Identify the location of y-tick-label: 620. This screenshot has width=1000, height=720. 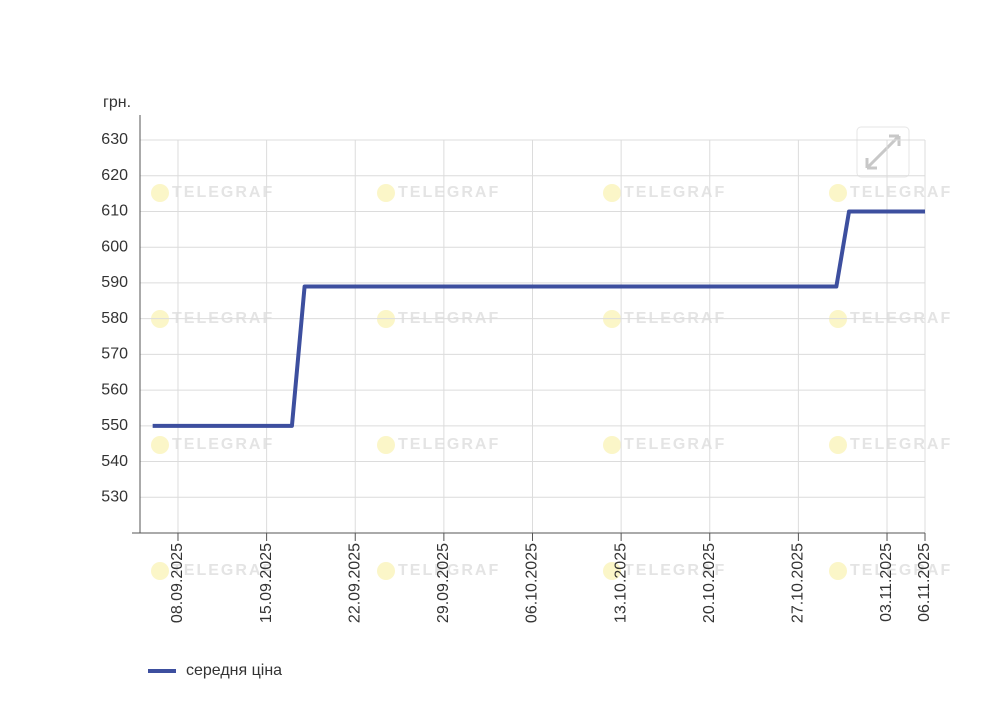
(114, 175).